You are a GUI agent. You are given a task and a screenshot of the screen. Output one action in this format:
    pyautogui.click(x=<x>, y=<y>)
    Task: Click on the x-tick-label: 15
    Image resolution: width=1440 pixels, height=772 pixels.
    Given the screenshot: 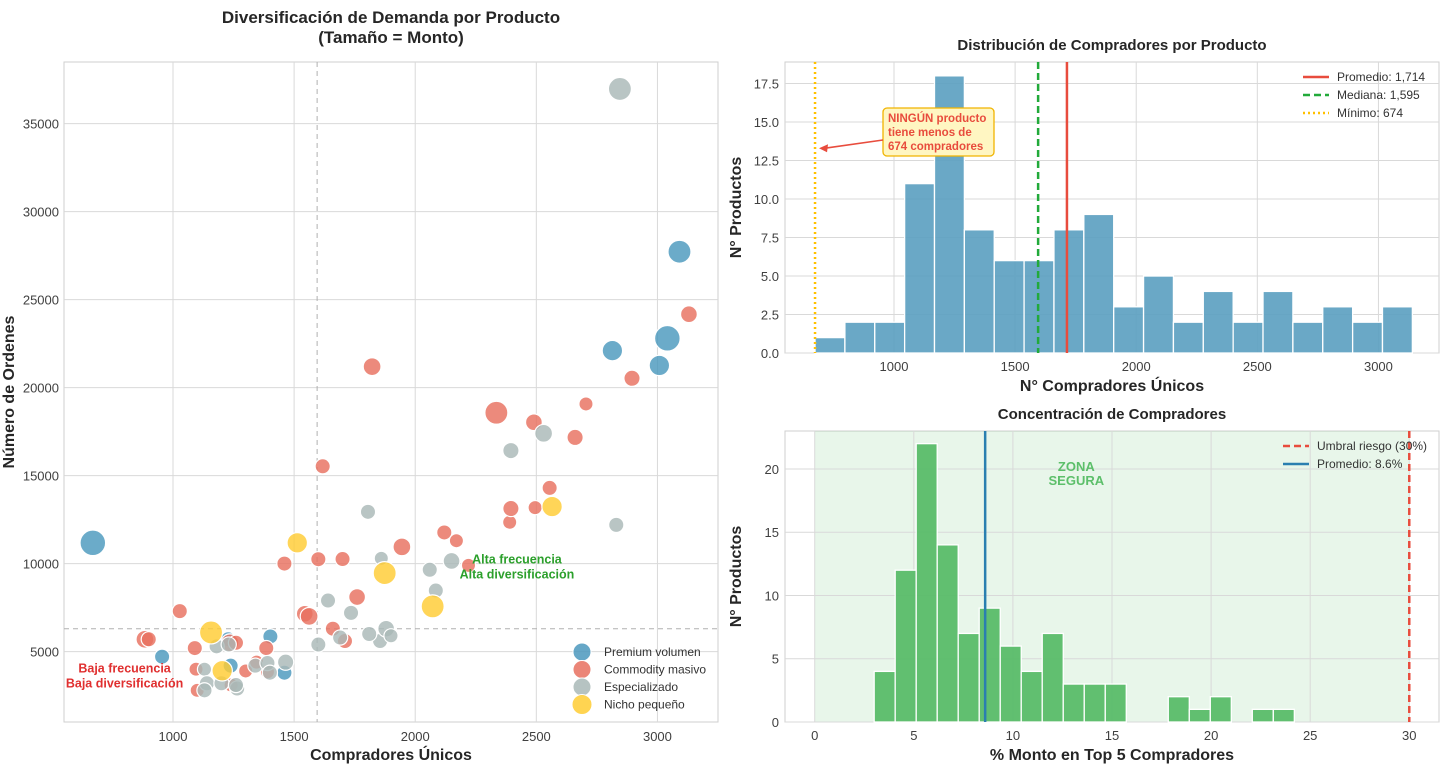 What is the action you would take?
    pyautogui.click(x=1112, y=735)
    